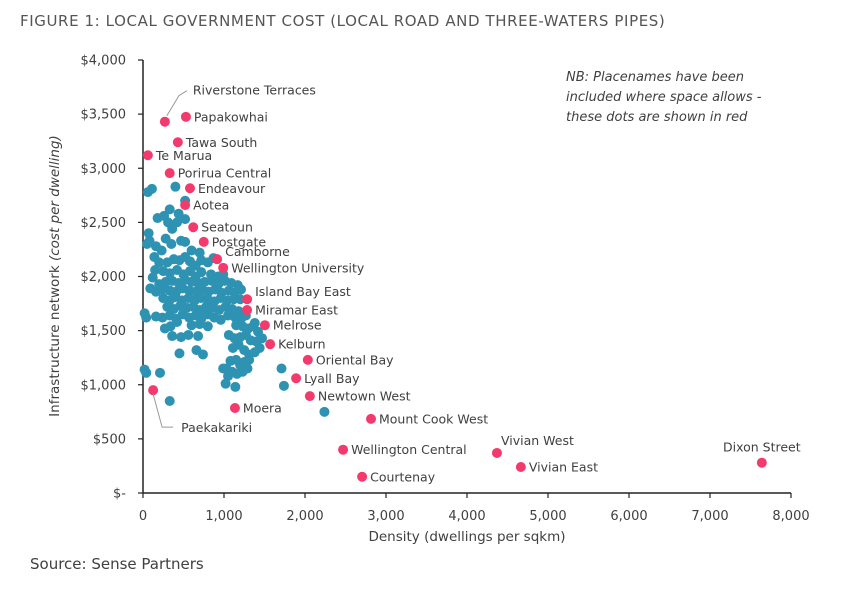  What do you see at coordinates (257, 251) in the screenshot?
I see `point-label: Camborne` at bounding box center [257, 251].